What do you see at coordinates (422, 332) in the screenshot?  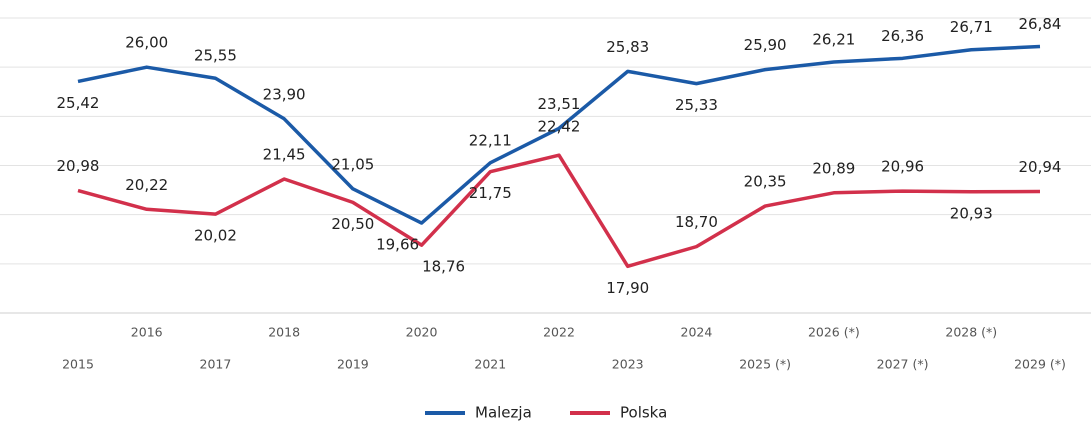 I see `x-tick-label: 2020` at bounding box center [422, 332].